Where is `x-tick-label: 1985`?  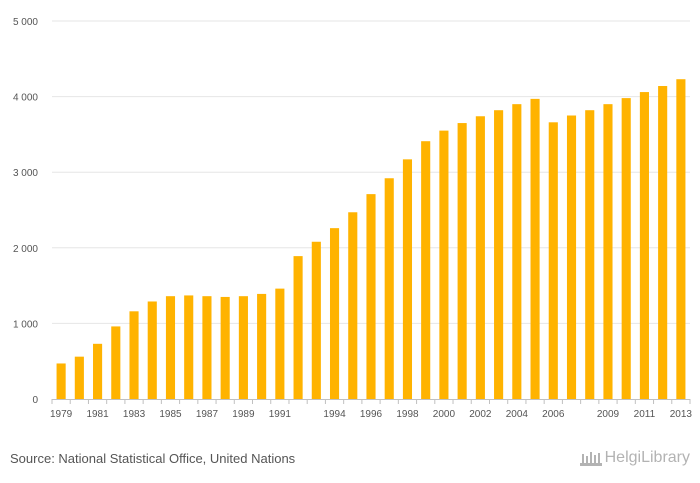
x-tick-label: 1985 is located at coordinates (170, 414).